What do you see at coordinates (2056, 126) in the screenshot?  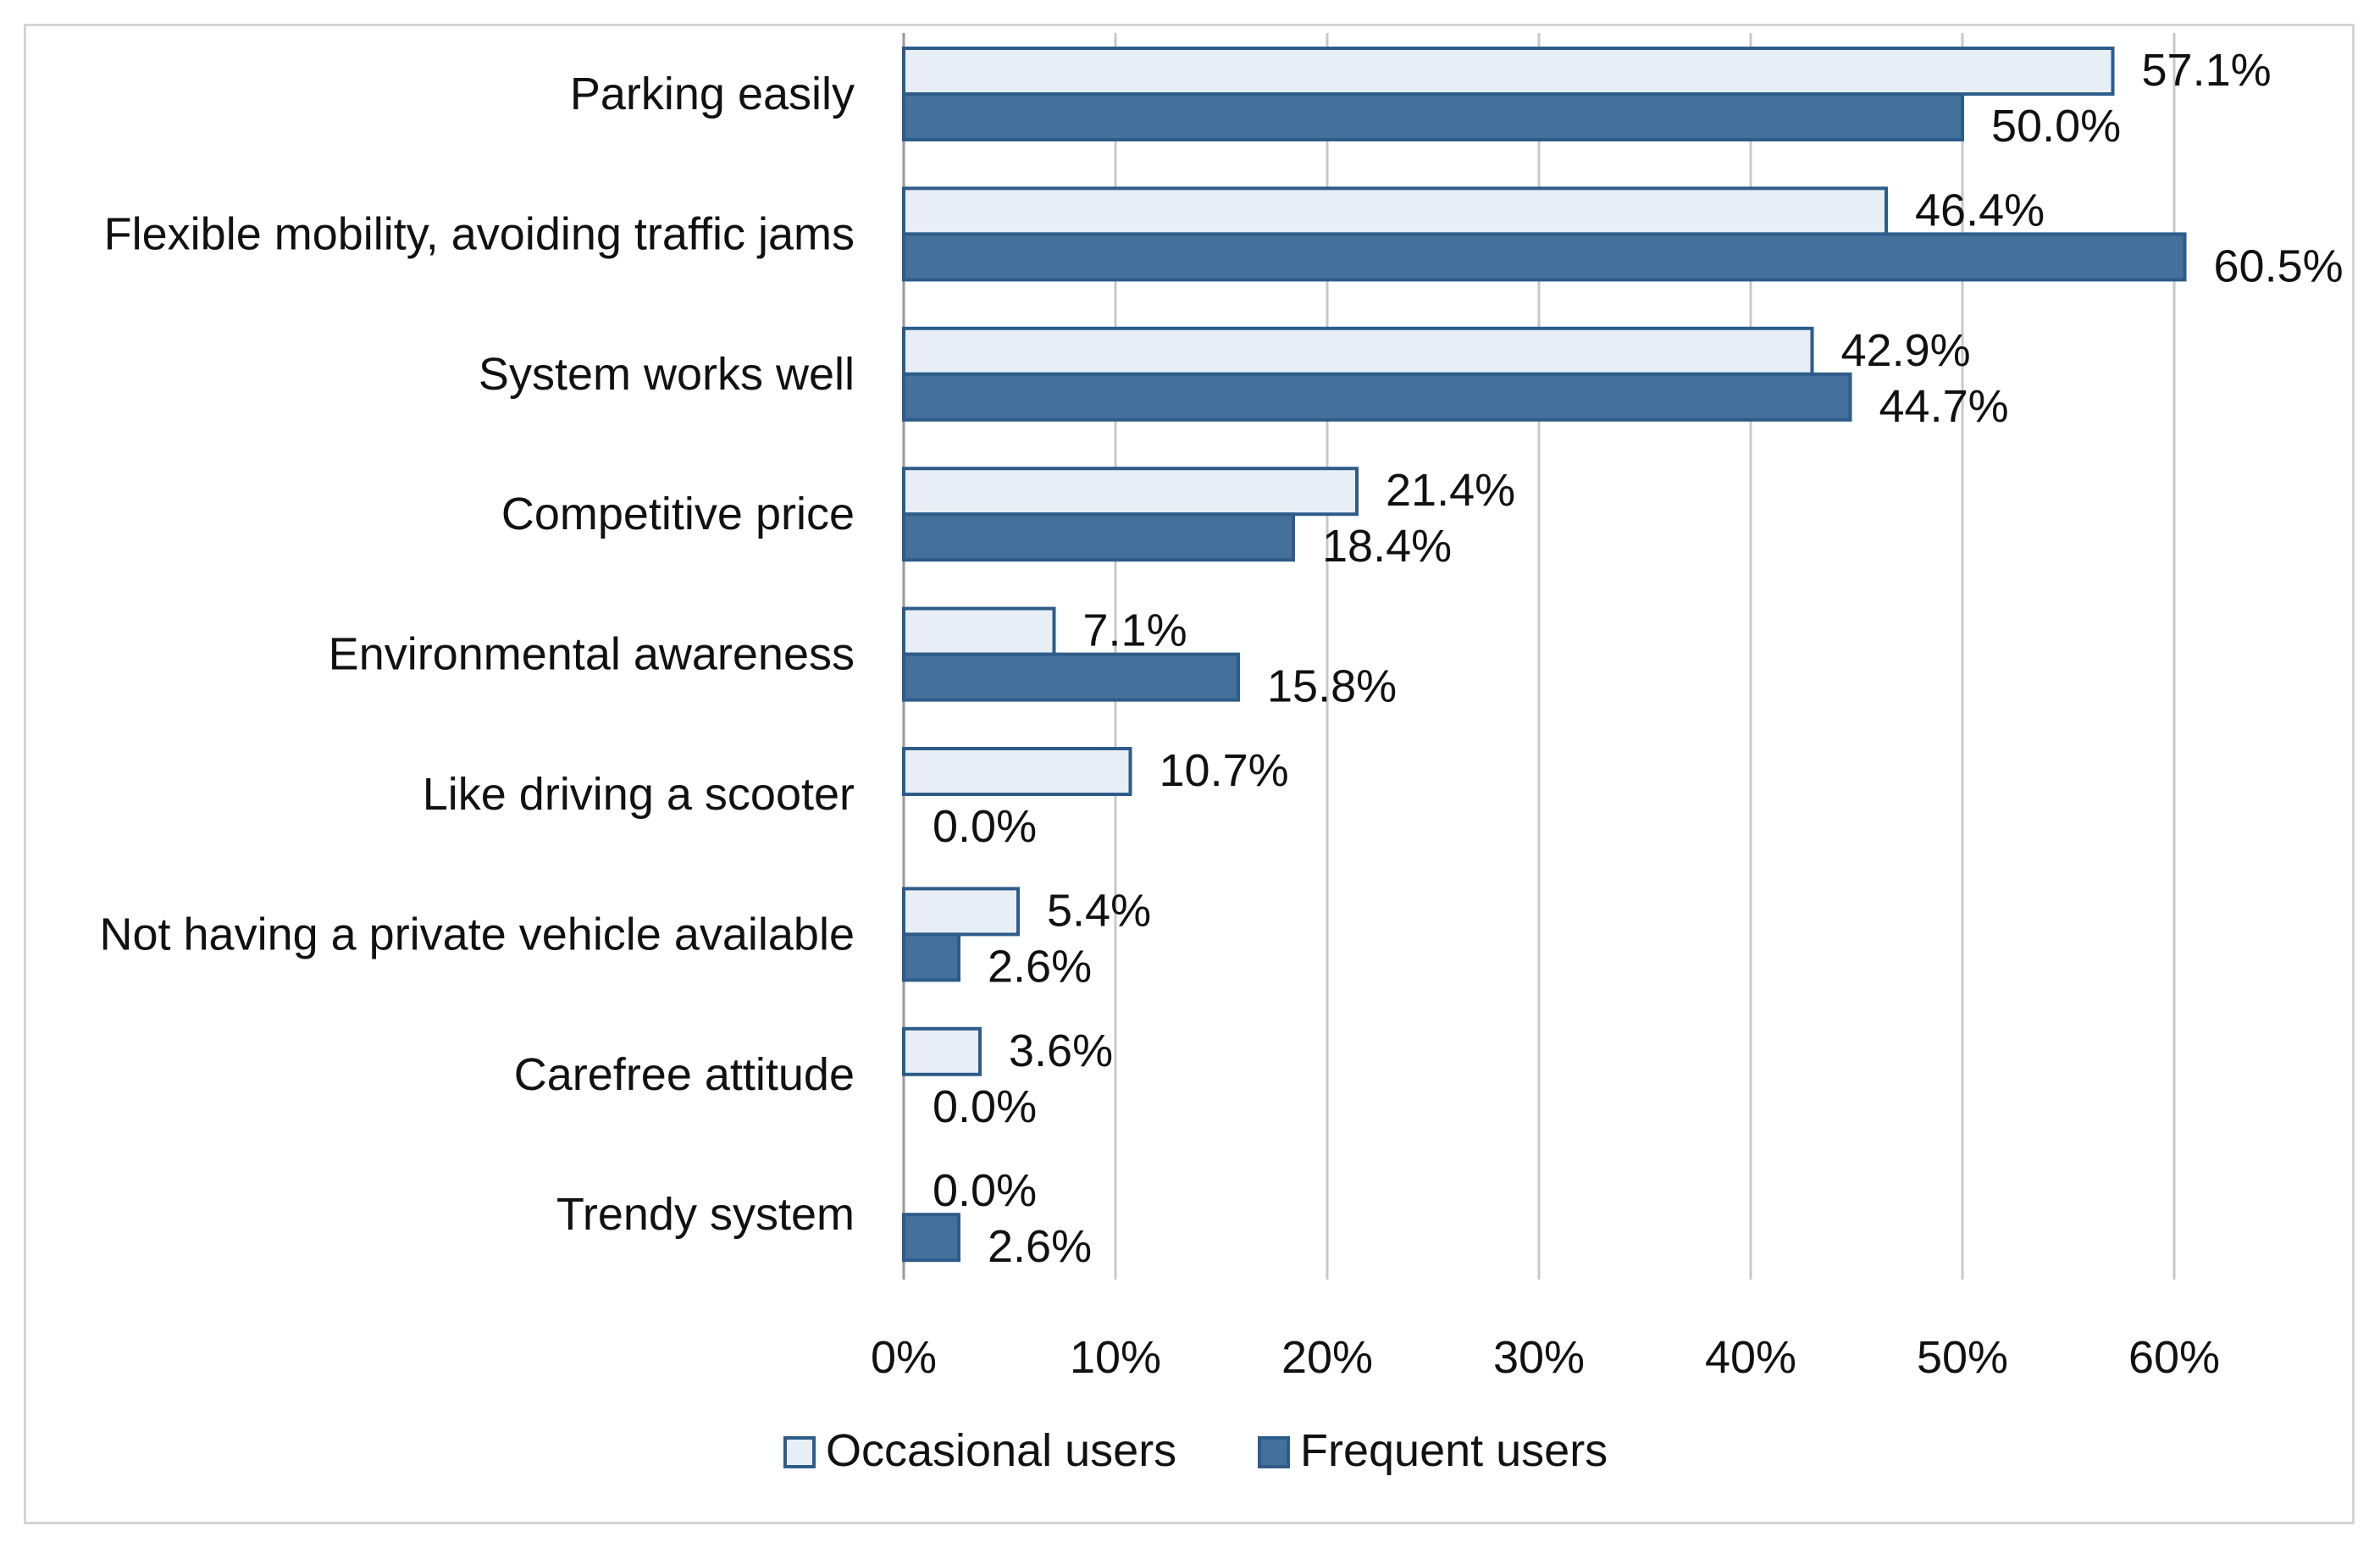 I see `data-label-frequent: 50.0%` at bounding box center [2056, 126].